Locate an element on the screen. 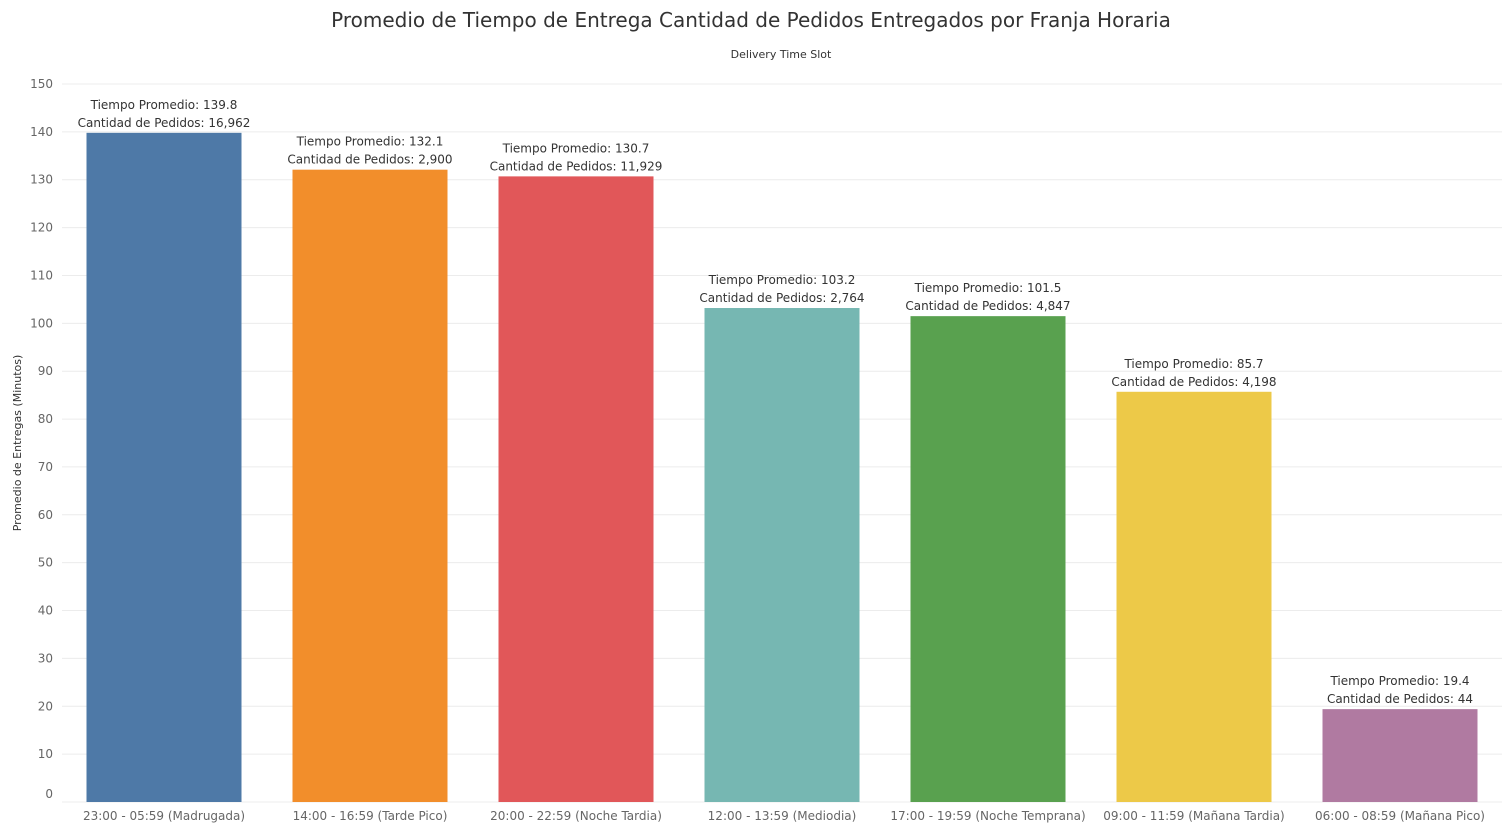 The width and height of the screenshot is (1502, 824). y-tick-label: 60 is located at coordinates (45, 515).